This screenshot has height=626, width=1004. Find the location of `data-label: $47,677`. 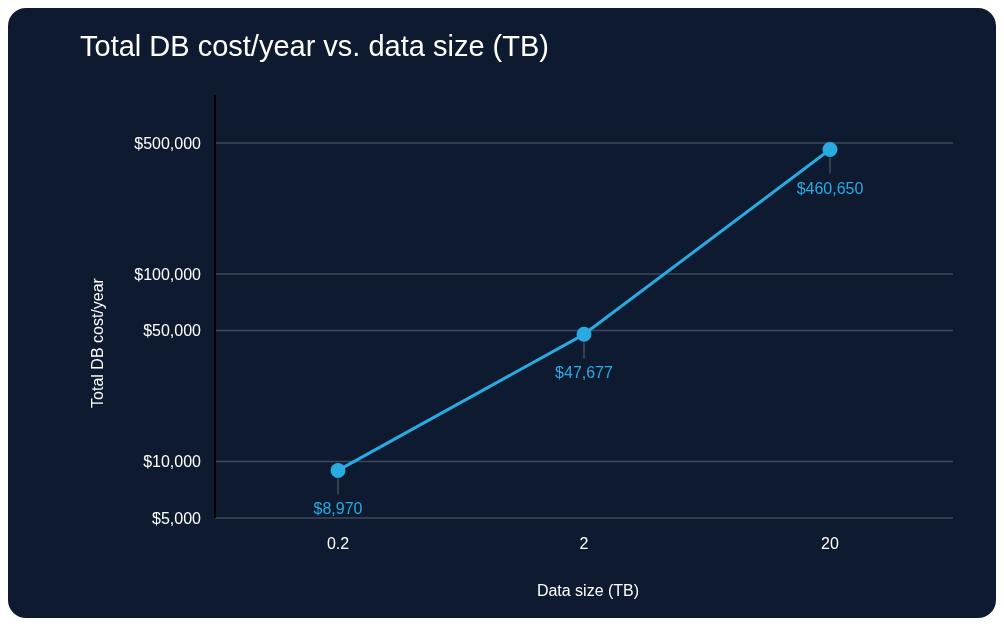

data-label: $47,677 is located at coordinates (584, 373).